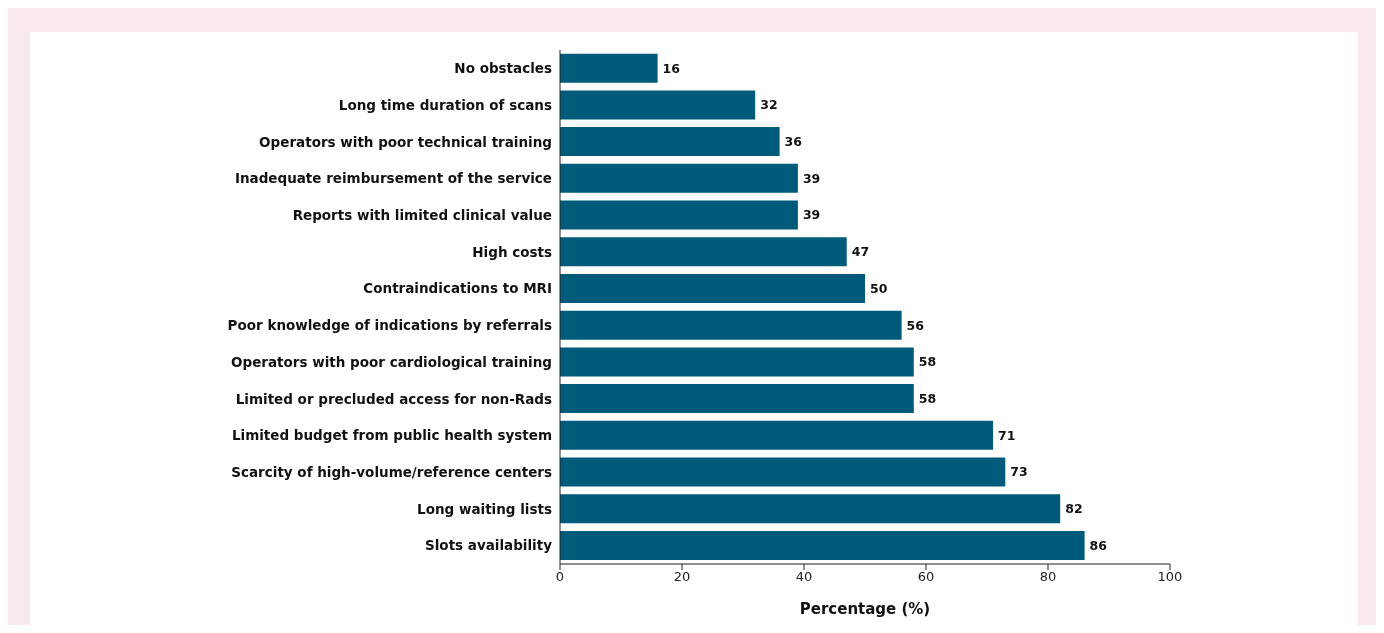 The height and width of the screenshot is (633, 1384). I want to click on data-label: 32, so click(769, 105).